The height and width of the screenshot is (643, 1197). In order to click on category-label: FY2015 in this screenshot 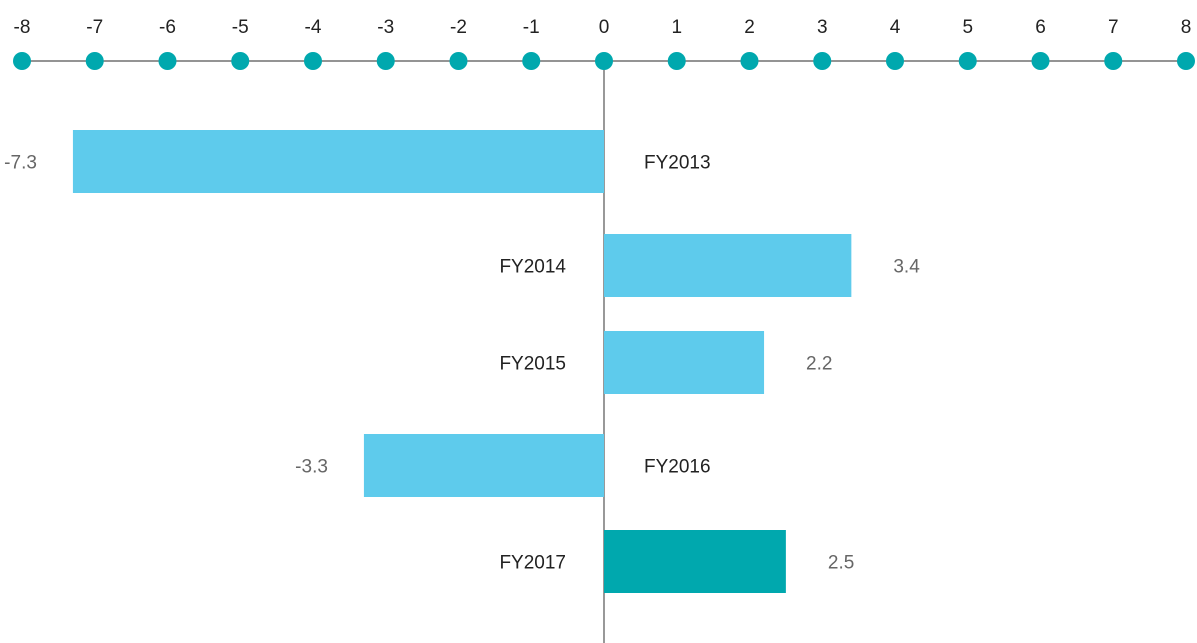, I will do `click(532, 364)`.